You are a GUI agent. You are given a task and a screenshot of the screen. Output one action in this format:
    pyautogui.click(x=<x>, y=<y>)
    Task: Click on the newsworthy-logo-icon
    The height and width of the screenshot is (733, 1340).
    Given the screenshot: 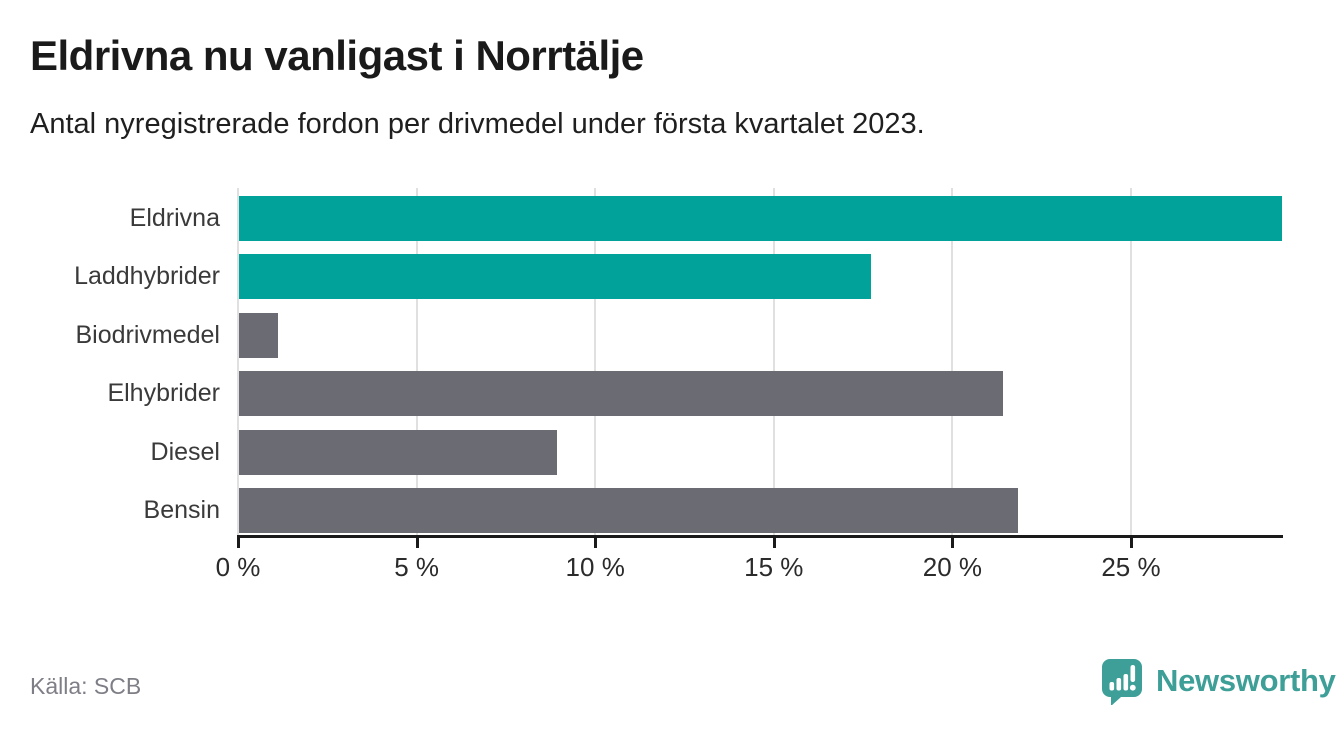 What is the action you would take?
    pyautogui.click(x=1122, y=682)
    